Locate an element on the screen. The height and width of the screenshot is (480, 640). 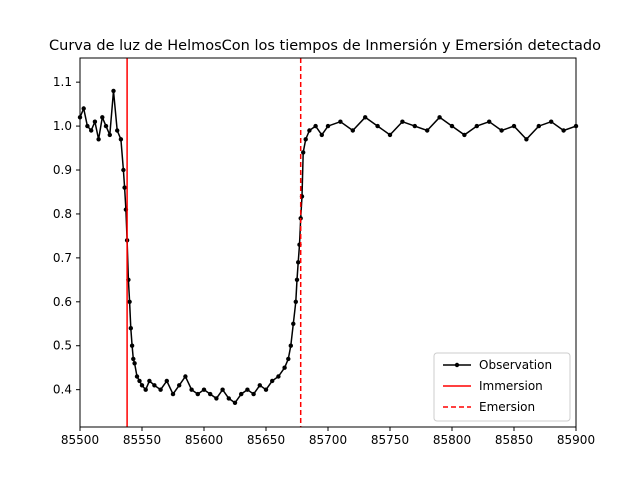
y-tick-label: 0.4 is located at coordinates (62, 390).